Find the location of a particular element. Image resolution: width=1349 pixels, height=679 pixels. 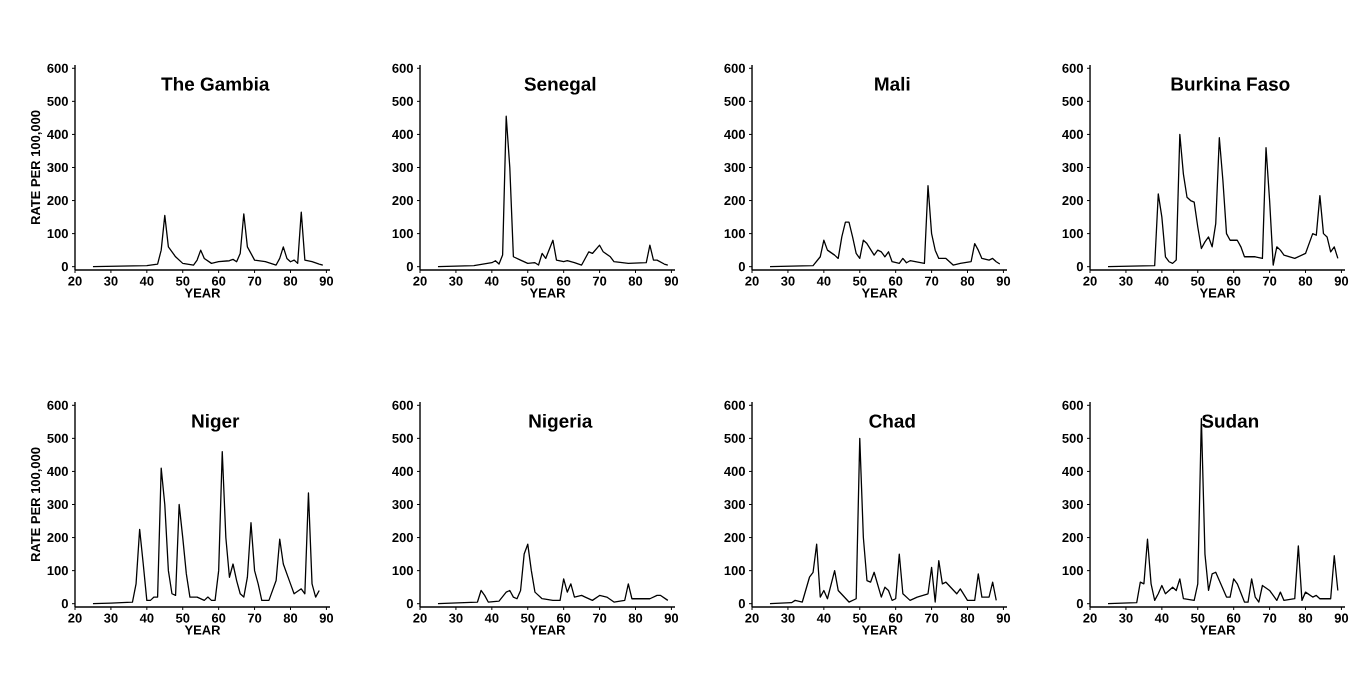

text: Niger is located at coordinates (216, 422).